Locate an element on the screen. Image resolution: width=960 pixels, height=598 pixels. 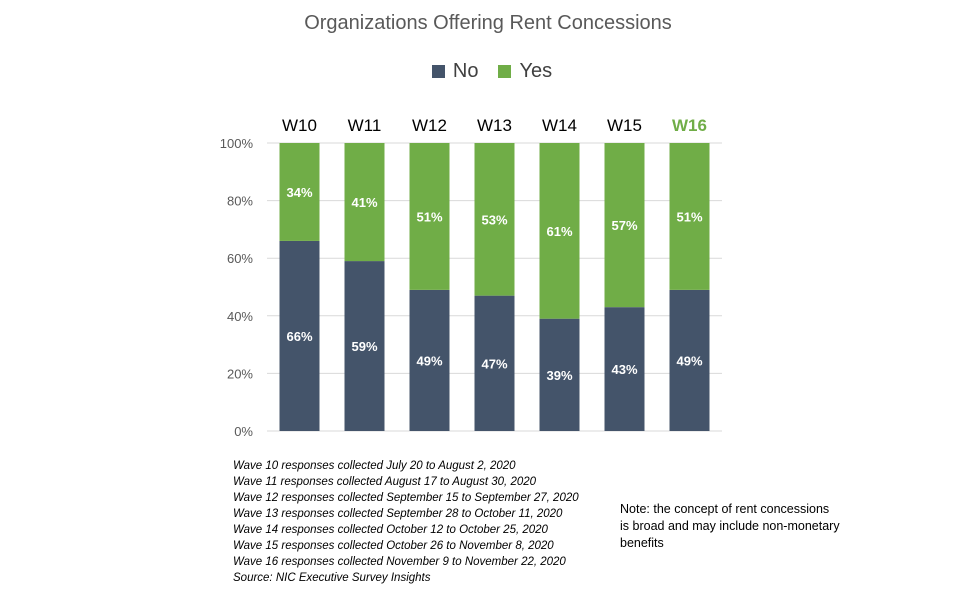
data-label-yes: 57% is located at coordinates (624, 225).